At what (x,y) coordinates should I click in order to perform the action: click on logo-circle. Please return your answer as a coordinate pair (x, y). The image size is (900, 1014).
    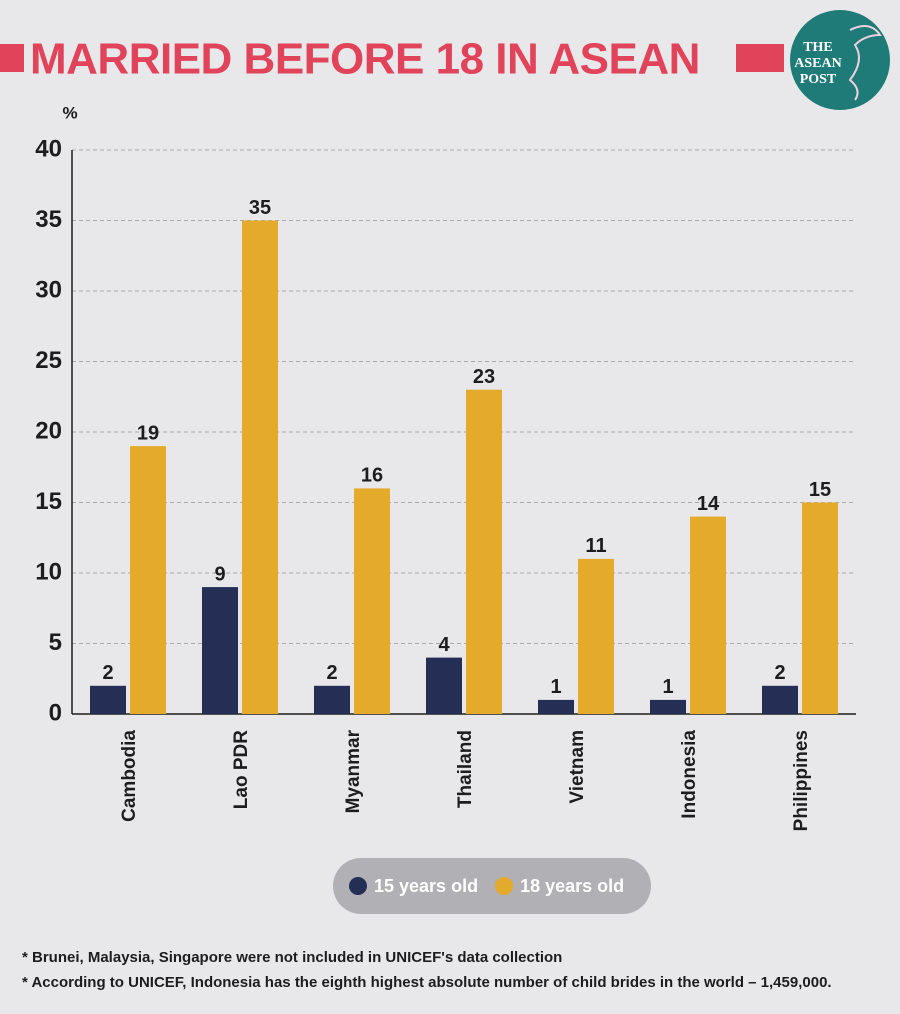
    Looking at the image, I should click on (840, 60).